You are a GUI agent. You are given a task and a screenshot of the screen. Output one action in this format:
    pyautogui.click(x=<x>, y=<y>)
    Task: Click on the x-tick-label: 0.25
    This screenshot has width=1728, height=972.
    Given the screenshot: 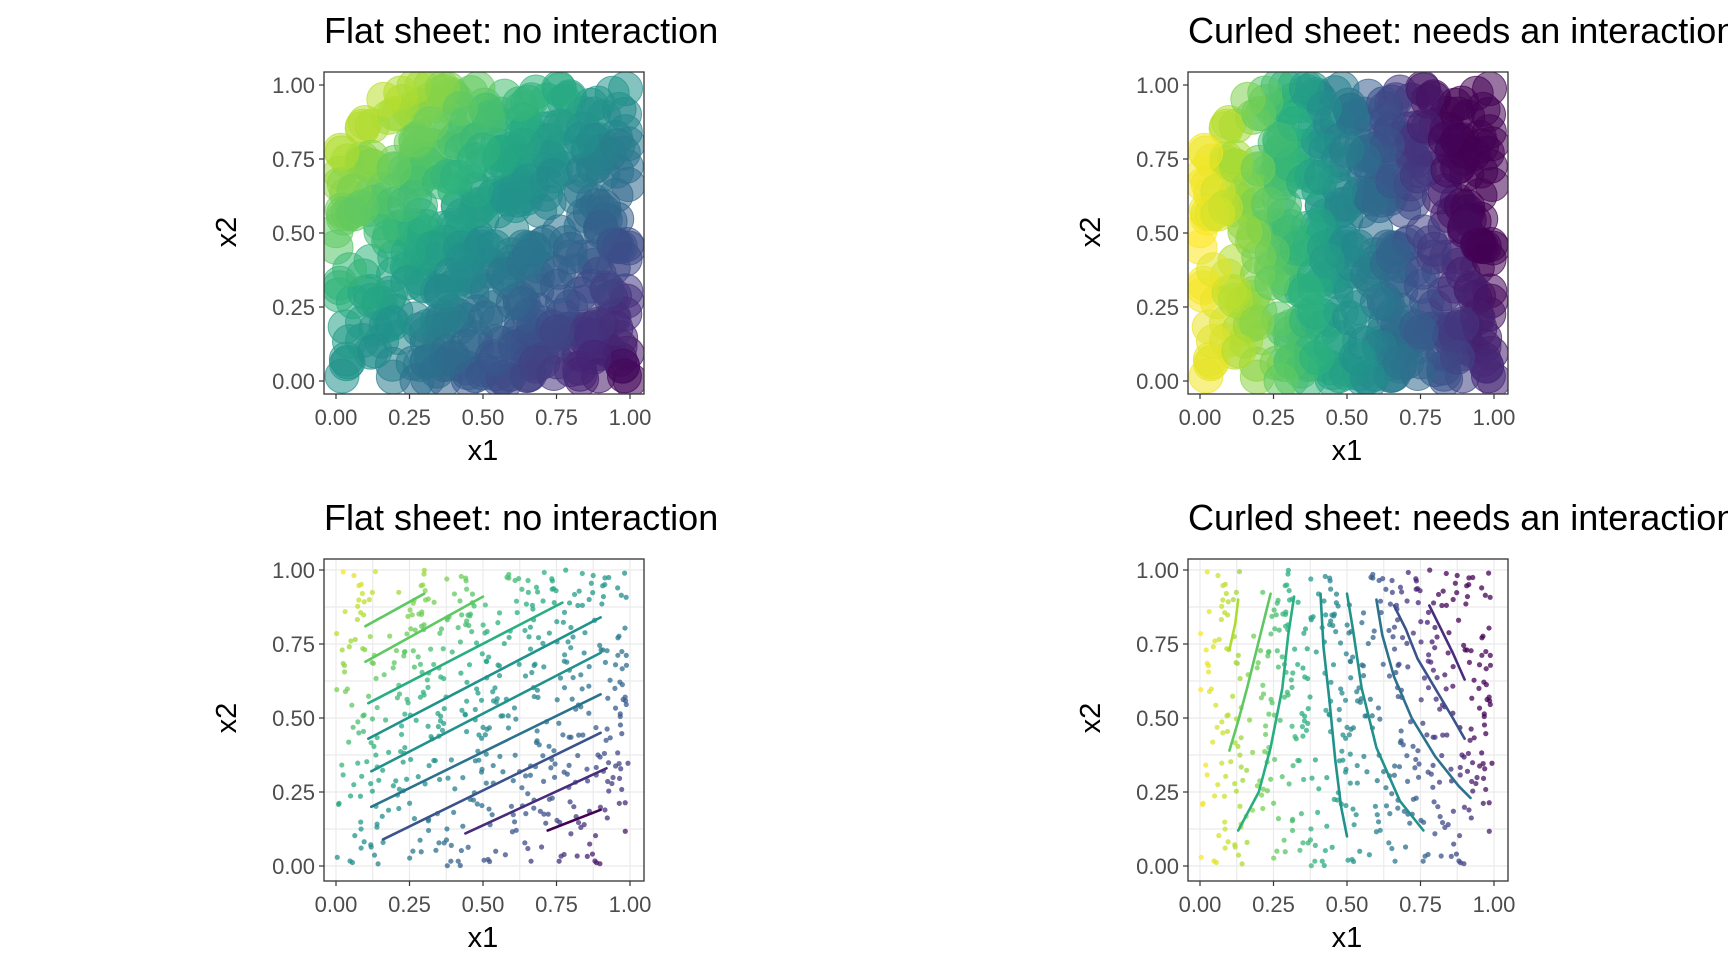 What is the action you would take?
    pyautogui.click(x=409, y=417)
    